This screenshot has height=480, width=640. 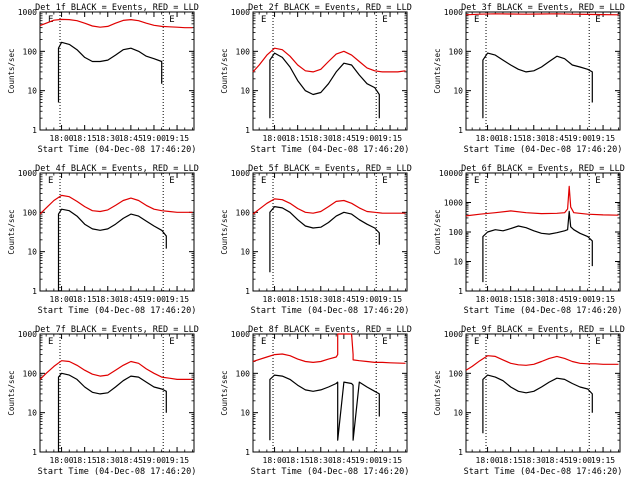 I want to click on chart-title: Det 3f BLACK = Events, RED = LLD, so click(x=543, y=8).